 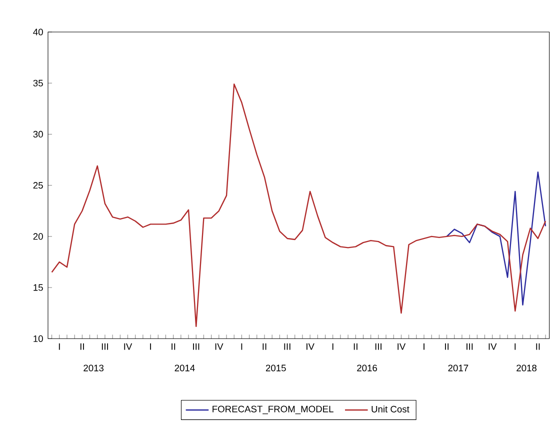 What do you see at coordinates (38, 338) in the screenshot?
I see `y-tick-label: 10` at bounding box center [38, 338].